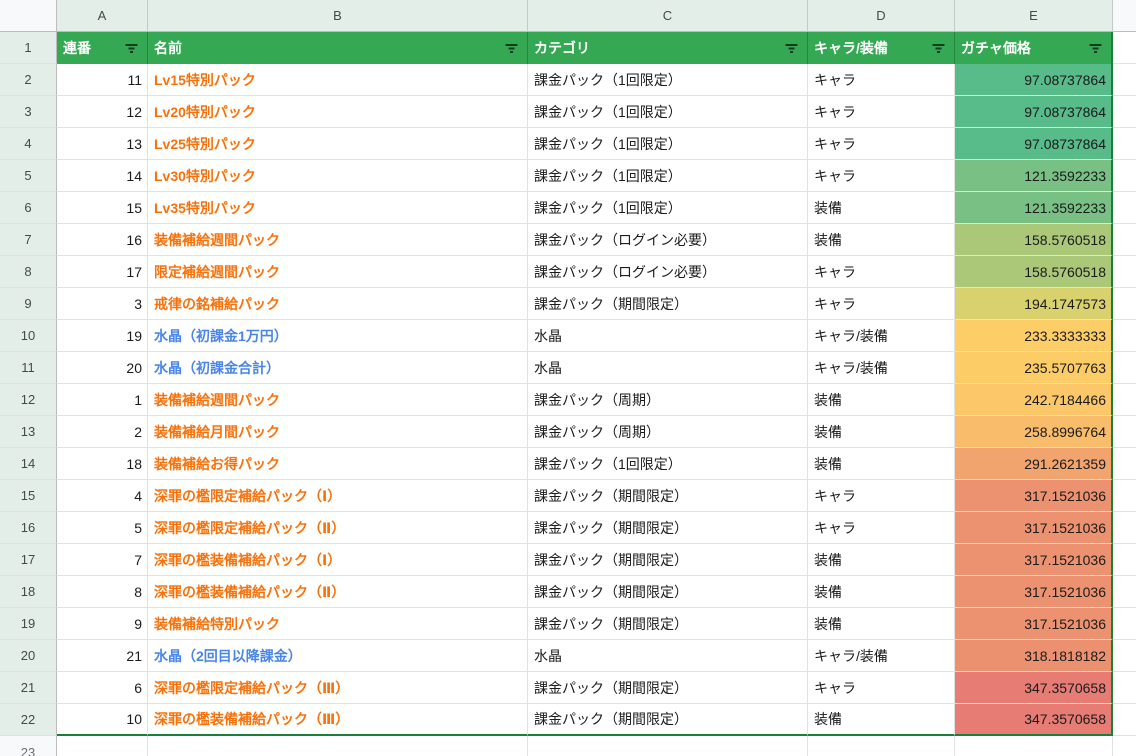 The image size is (1136, 756). I want to click on row-header: 22, so click(28, 720).